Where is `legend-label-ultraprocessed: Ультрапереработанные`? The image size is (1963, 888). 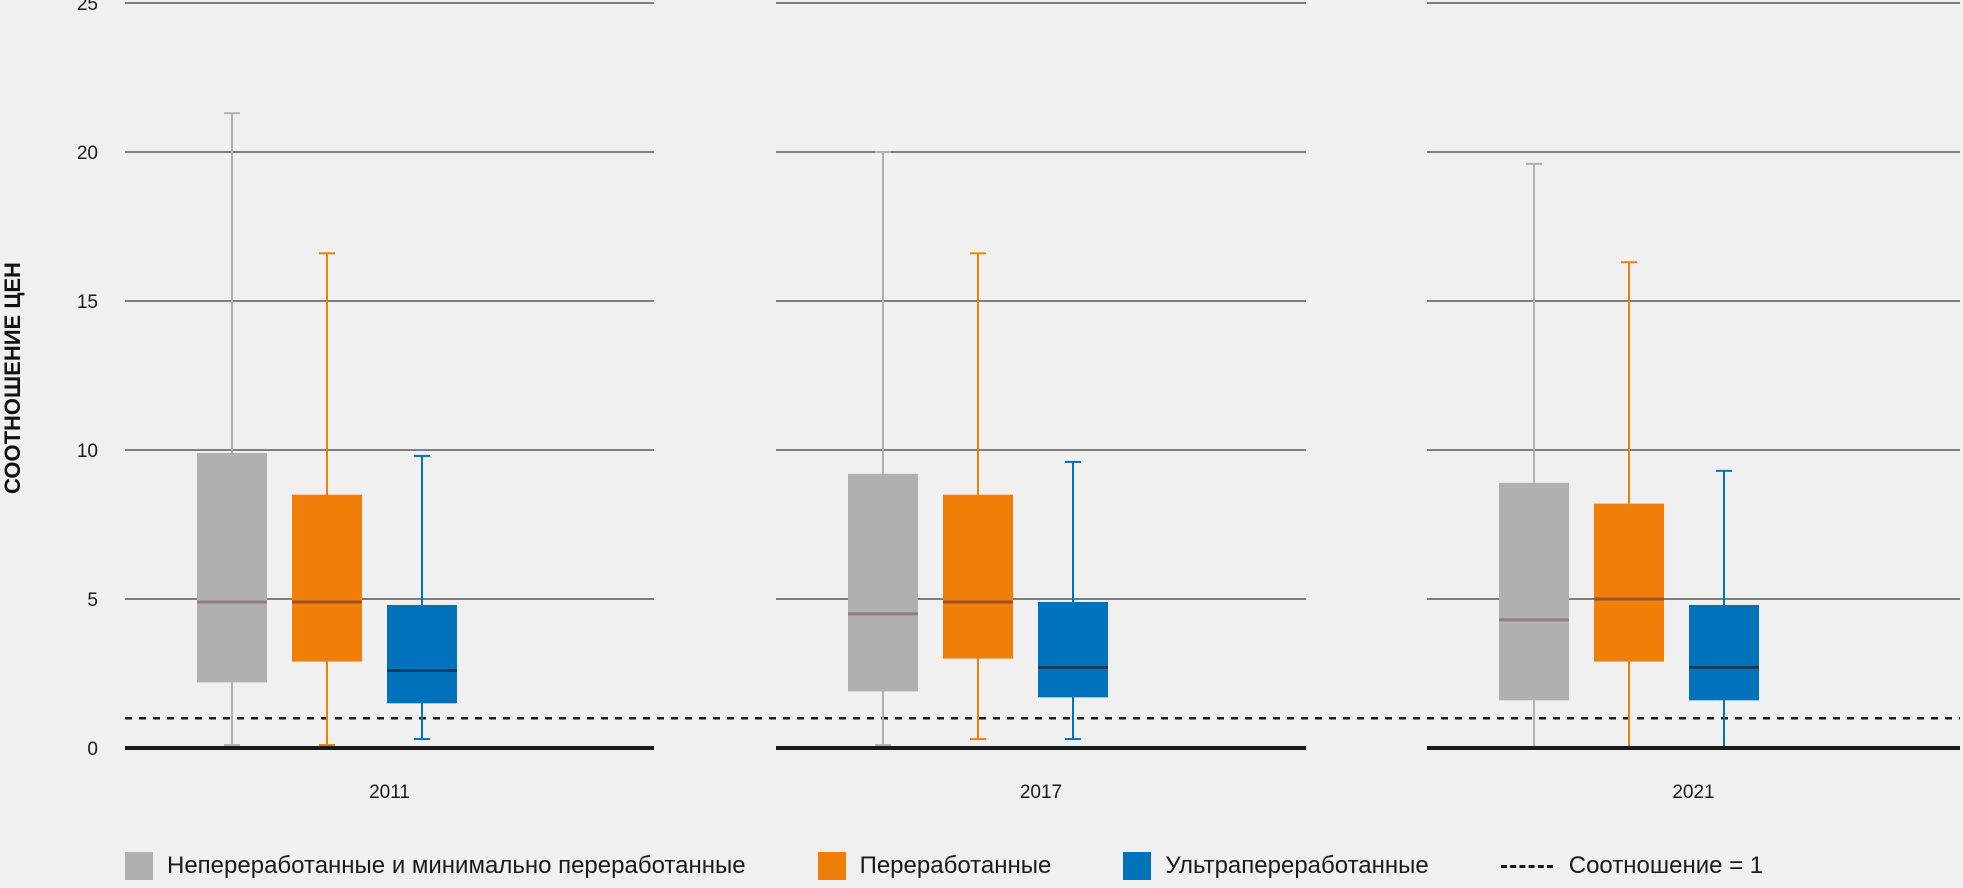 legend-label-ultraprocessed: Ультрапереработанные is located at coordinates (1297, 865).